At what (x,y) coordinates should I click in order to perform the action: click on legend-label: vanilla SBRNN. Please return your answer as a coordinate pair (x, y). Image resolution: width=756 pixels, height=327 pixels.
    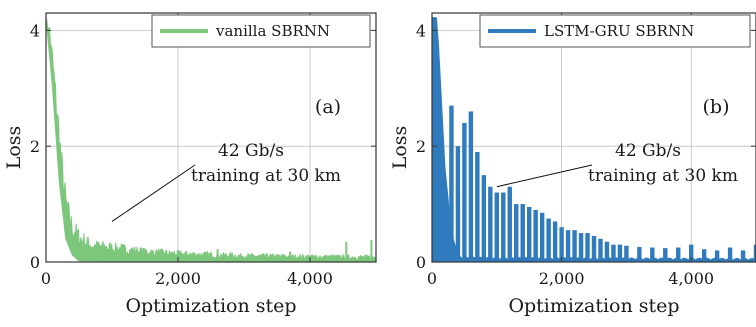
    Looking at the image, I should click on (272, 31).